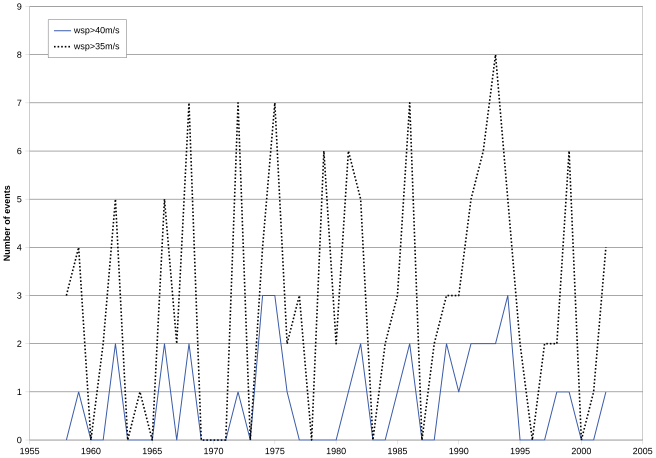 This screenshot has width=656, height=458. I want to click on x-tick-label: 1970, so click(214, 451).